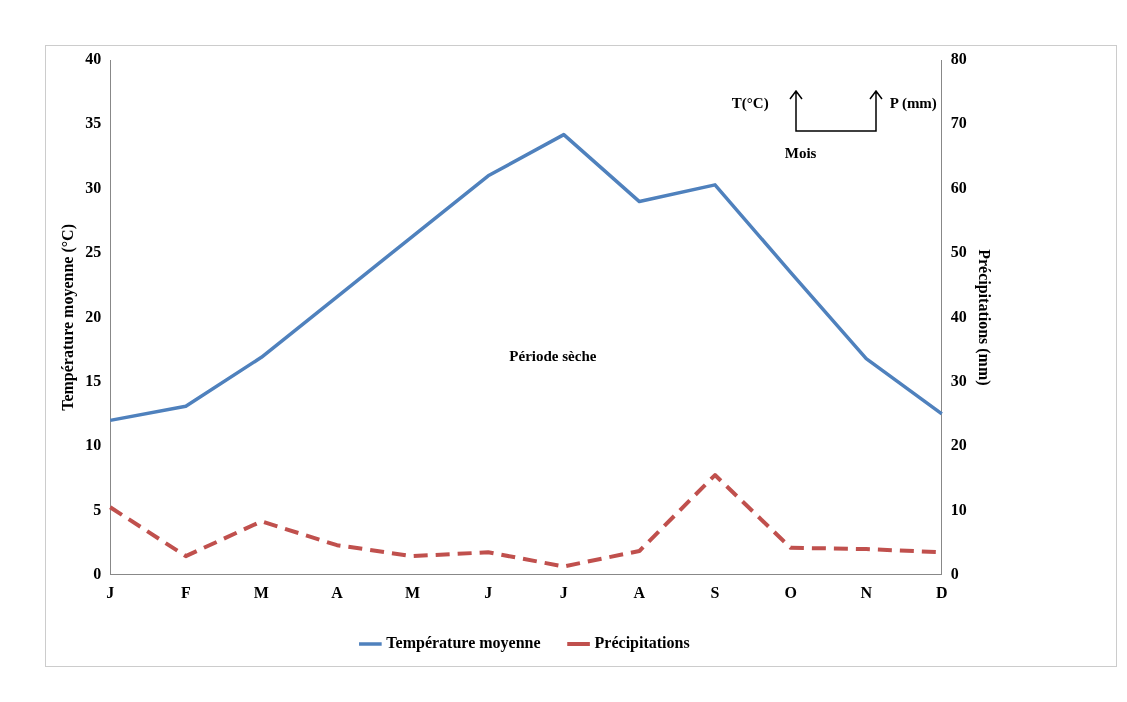 This screenshot has height=702, width=1127. I want to click on annotation: T(°C), so click(750, 103).